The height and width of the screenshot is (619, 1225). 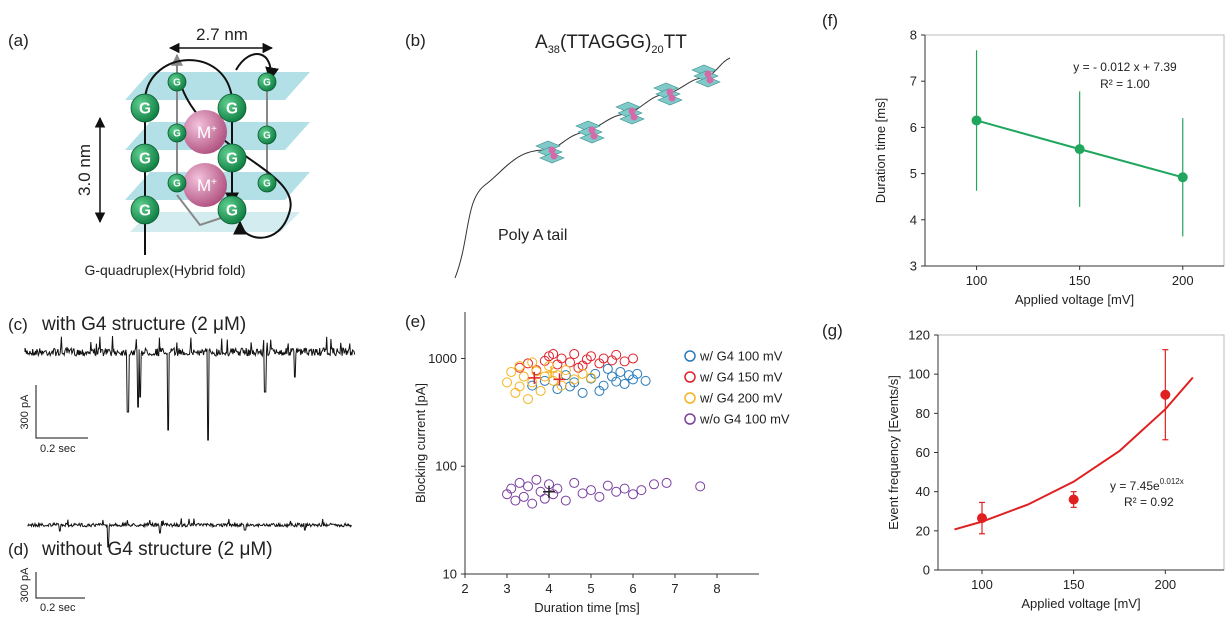 What do you see at coordinates (1125, 67) in the screenshot?
I see `annotation: y = - 0.012 x + 7.39` at bounding box center [1125, 67].